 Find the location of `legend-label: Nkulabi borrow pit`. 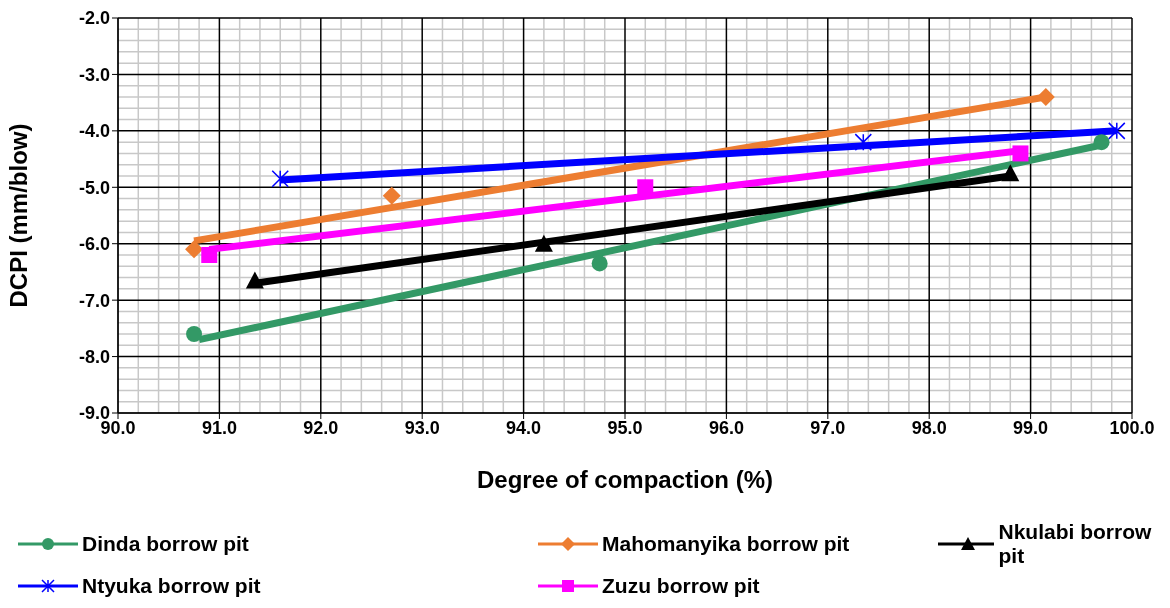

legend-label: Nkulabi borrow pit is located at coordinates (1075, 544).